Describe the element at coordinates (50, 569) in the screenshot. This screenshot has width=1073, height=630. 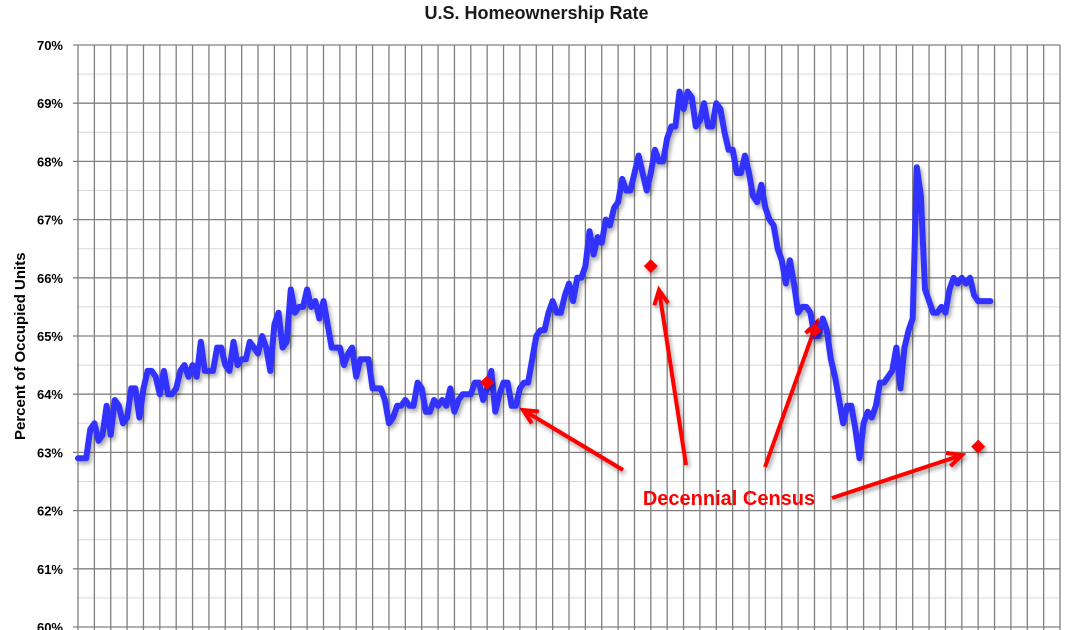
I see `y-tick-label: 61%` at that location.